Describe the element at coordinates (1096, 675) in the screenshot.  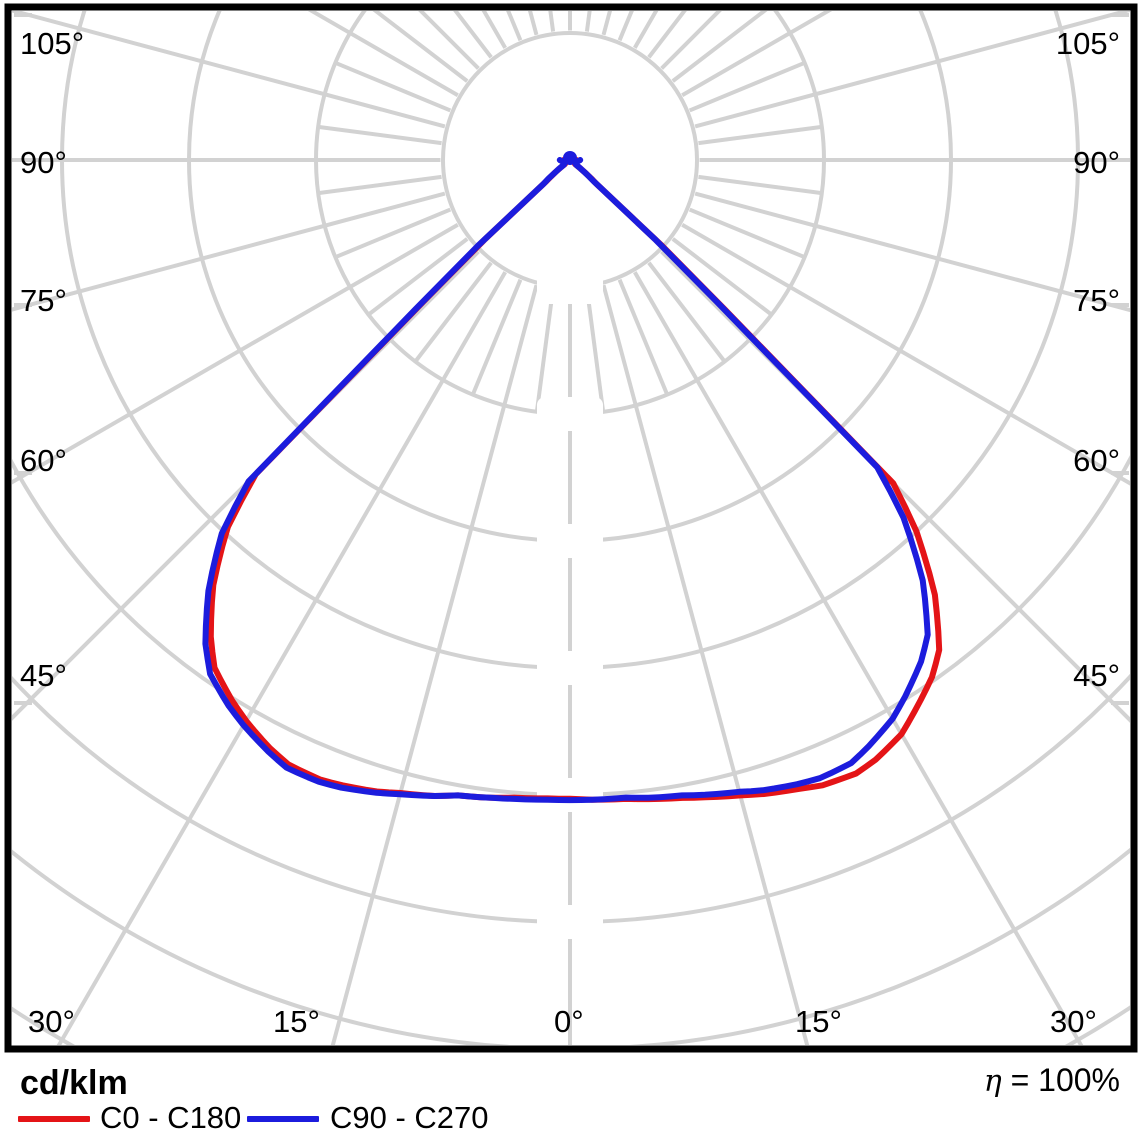
I see `angle-label-right-45°: 45°` at that location.